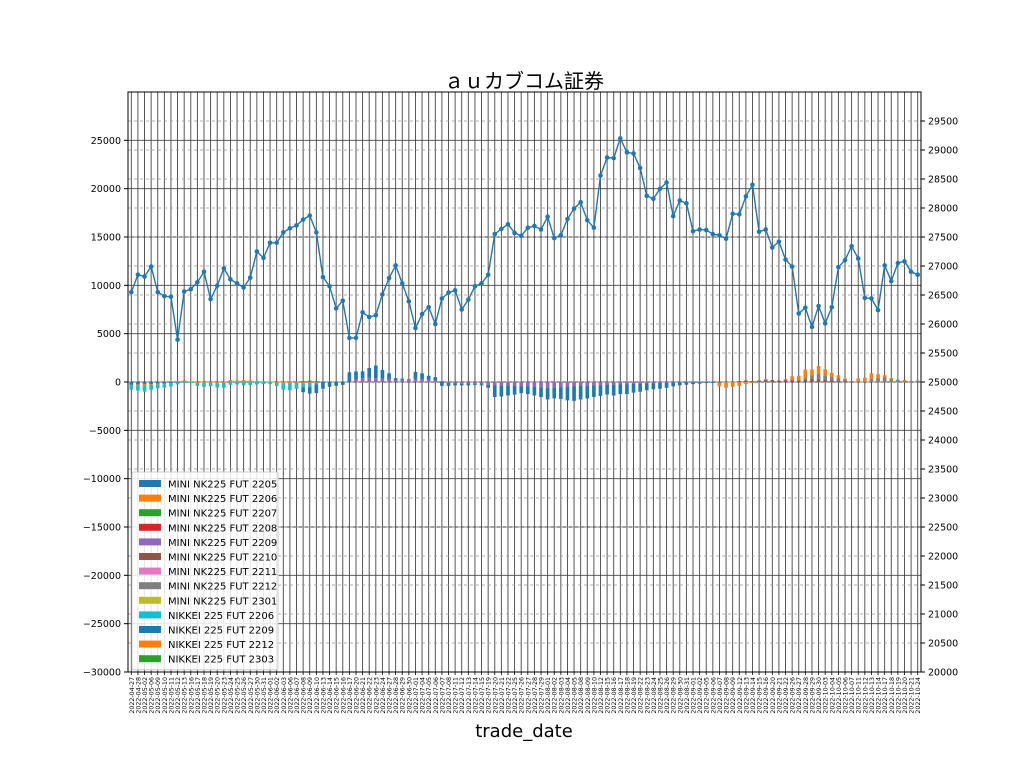 The width and height of the screenshot is (1024, 768). I want to click on x-tick-label: 2022-09-26, so click(793, 695).